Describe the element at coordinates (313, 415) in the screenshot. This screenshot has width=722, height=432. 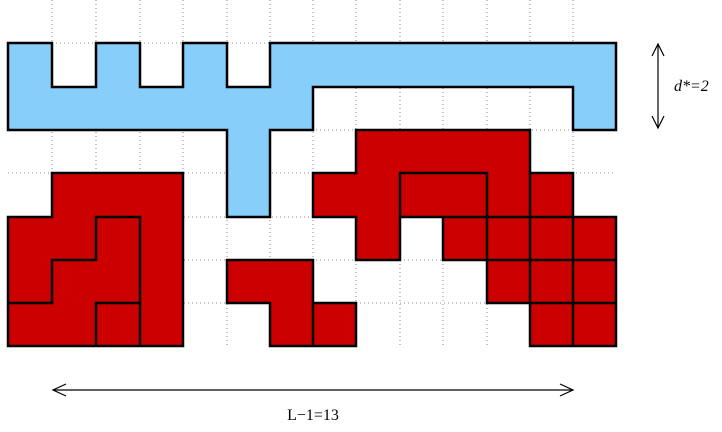
I see `length-label: L−1=13` at that location.